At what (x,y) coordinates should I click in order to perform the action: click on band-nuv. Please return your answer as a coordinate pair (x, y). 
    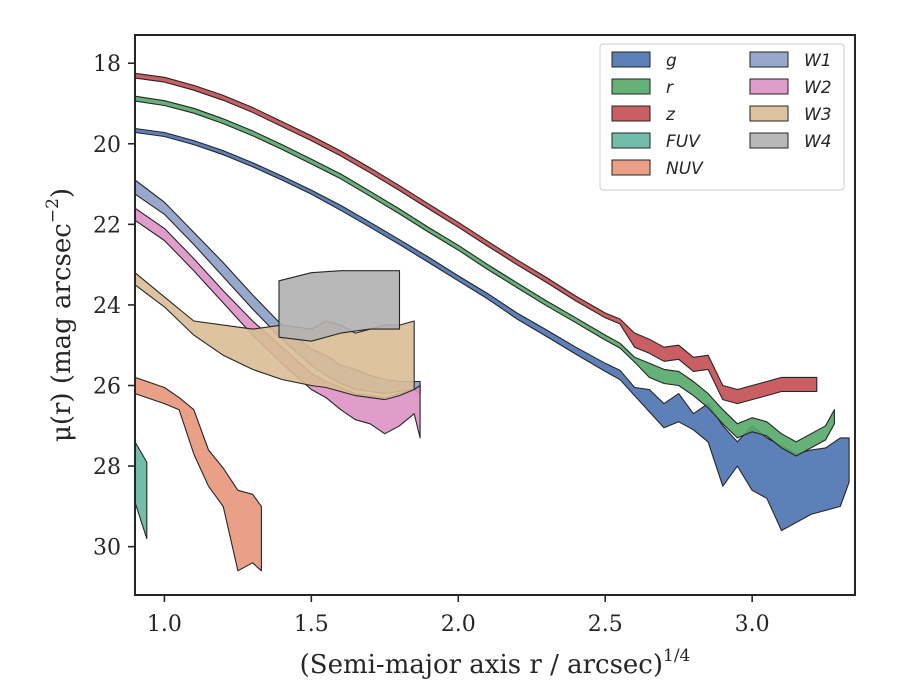
    Looking at the image, I should click on (198, 474).